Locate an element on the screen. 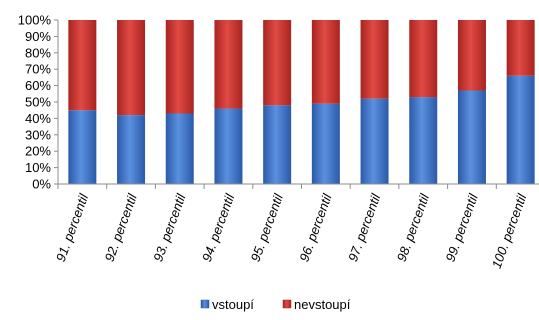 This screenshot has width=539, height=320. y-tick-label: 20% is located at coordinates (38, 151).